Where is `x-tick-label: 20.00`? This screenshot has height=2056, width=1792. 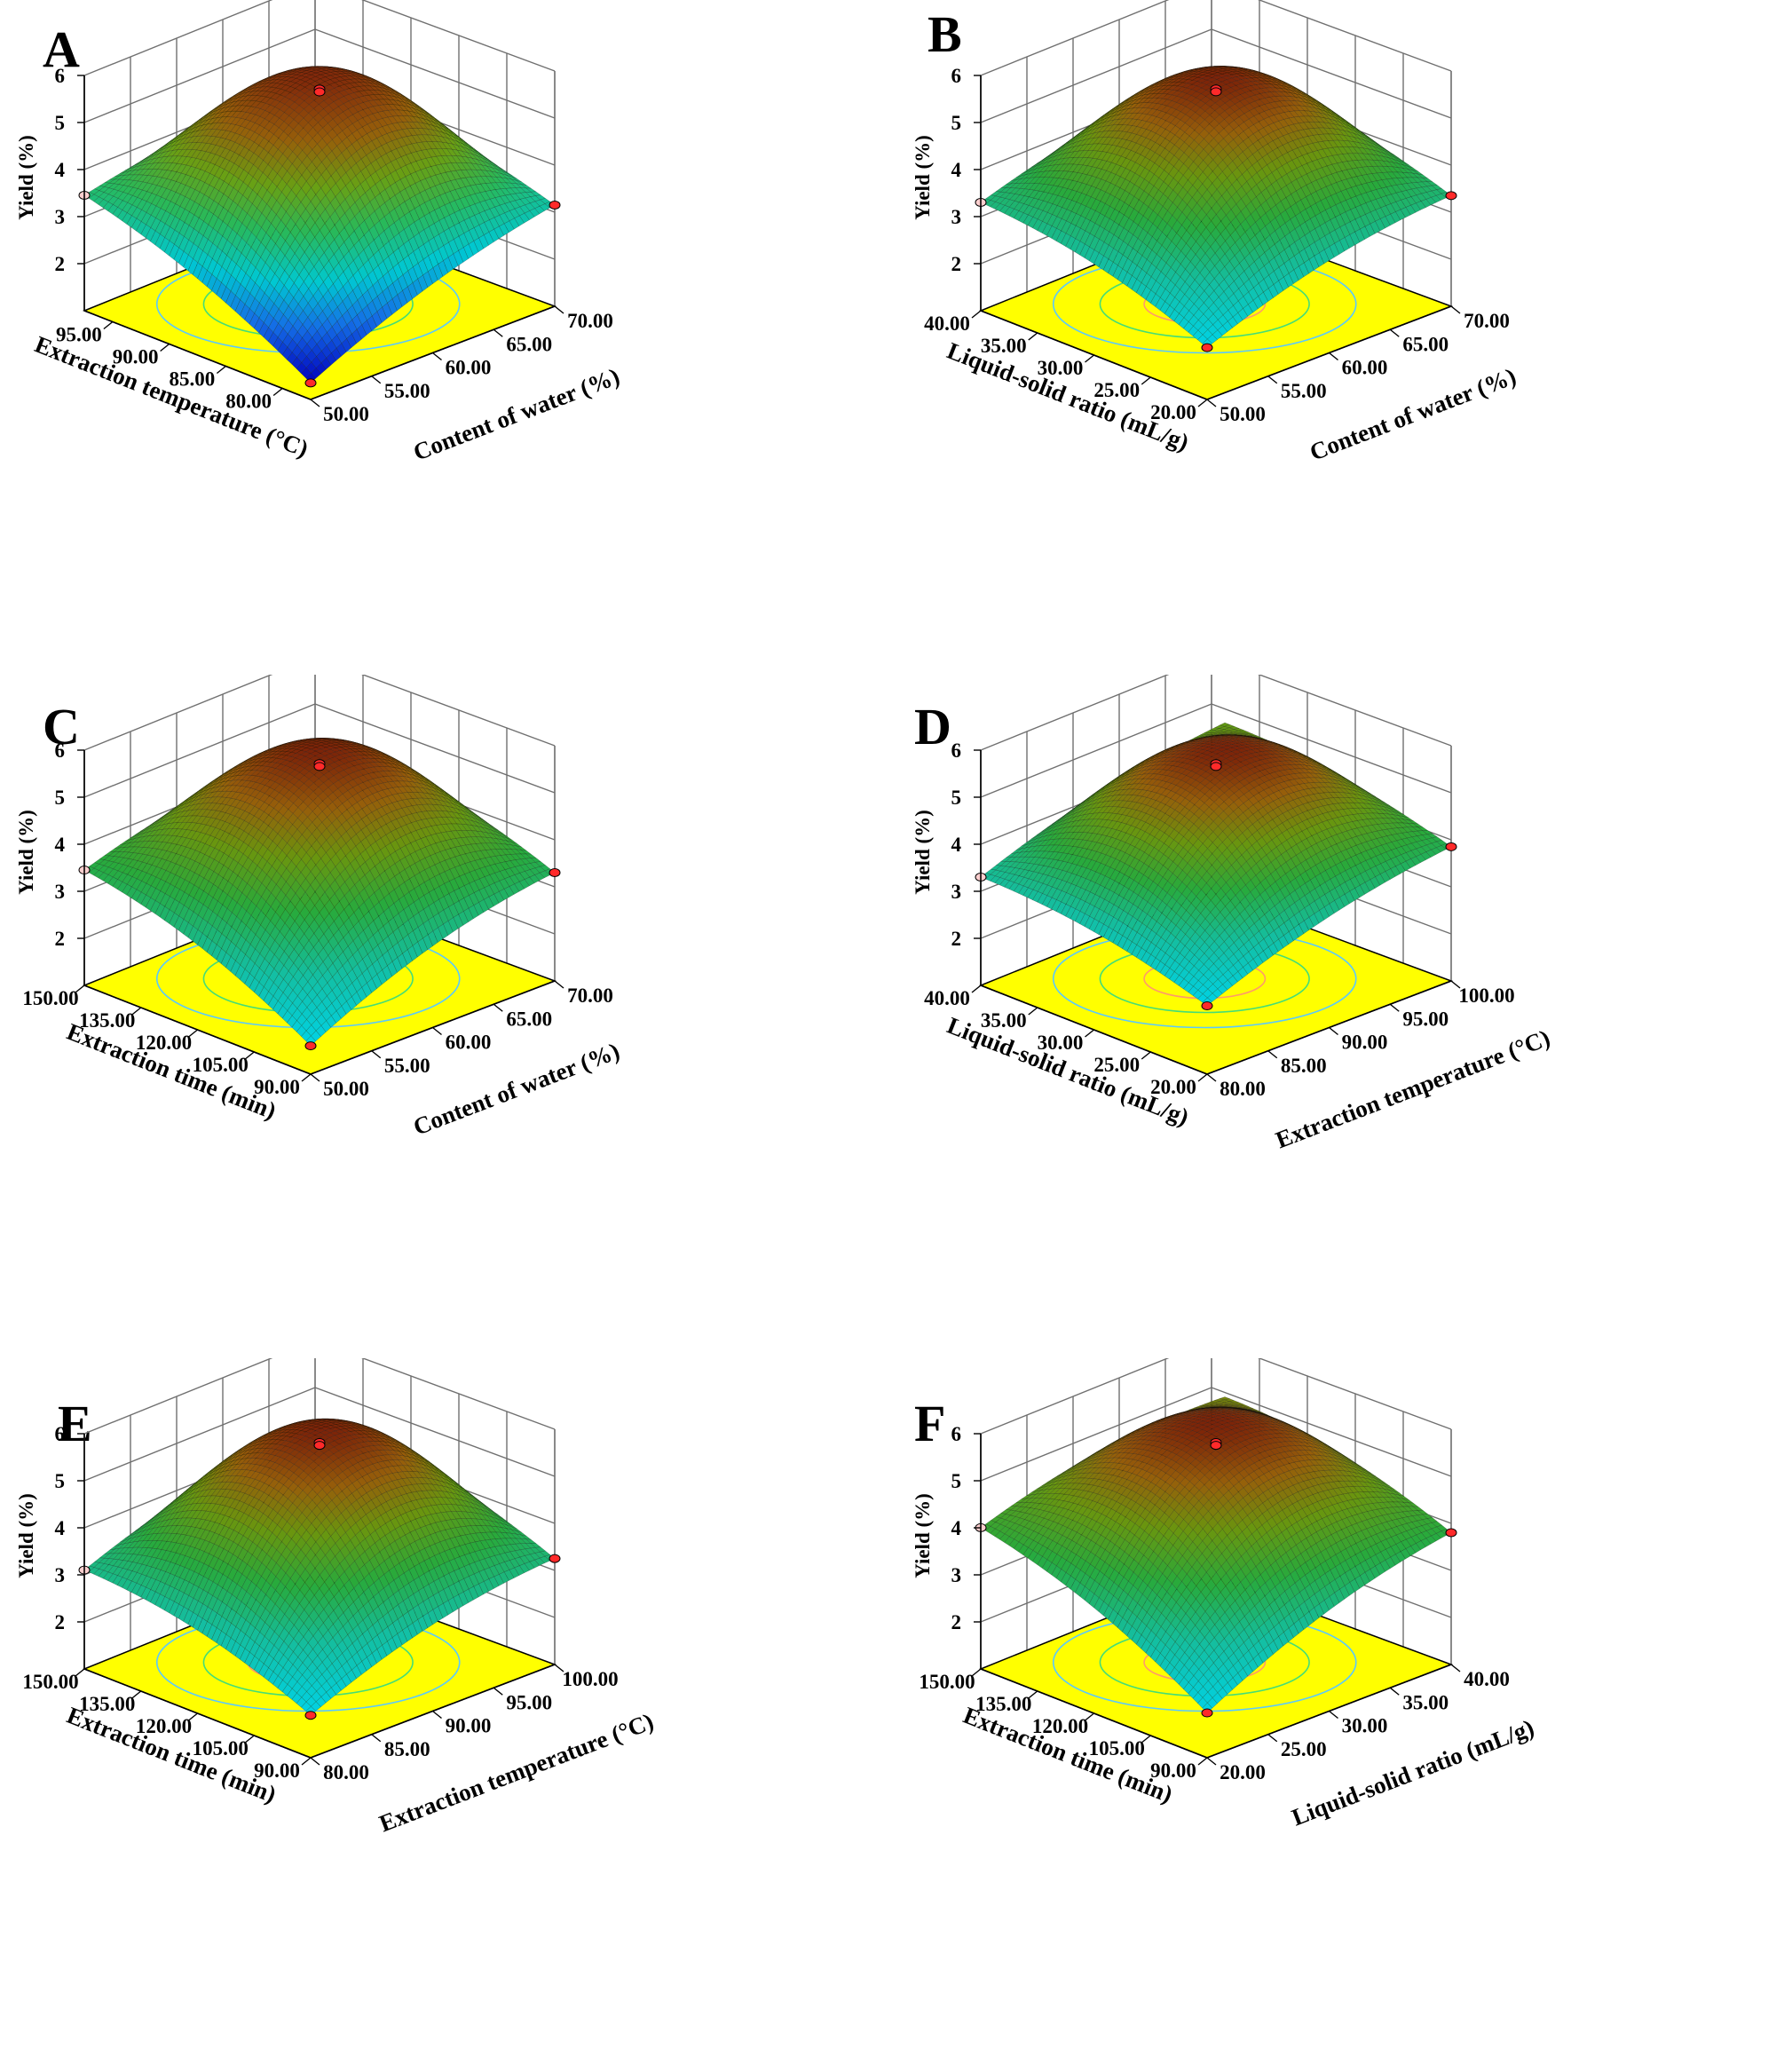 x-tick-label: 20.00 is located at coordinates (1173, 412).